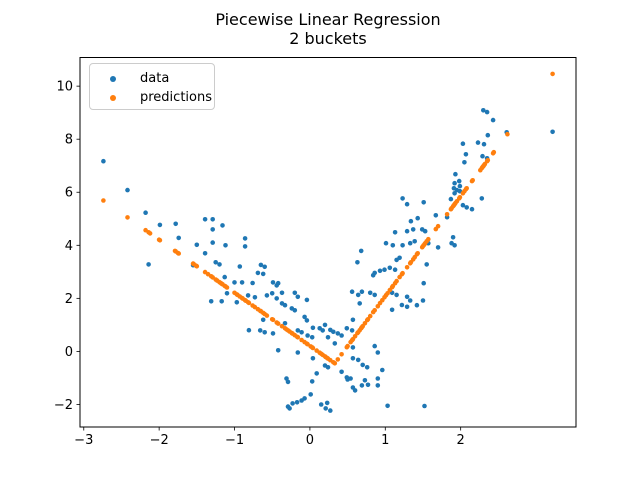 This screenshot has height=480, width=640. I want to click on y-tick-label: 6, so click(69, 193).